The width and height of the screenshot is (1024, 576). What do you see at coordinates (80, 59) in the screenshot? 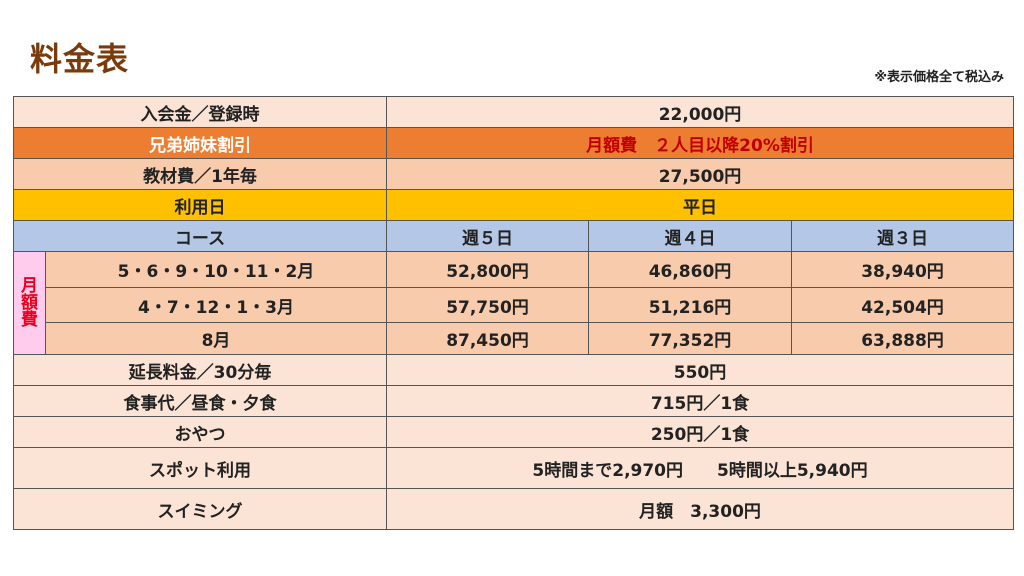
I see `page-title: 料金表` at bounding box center [80, 59].